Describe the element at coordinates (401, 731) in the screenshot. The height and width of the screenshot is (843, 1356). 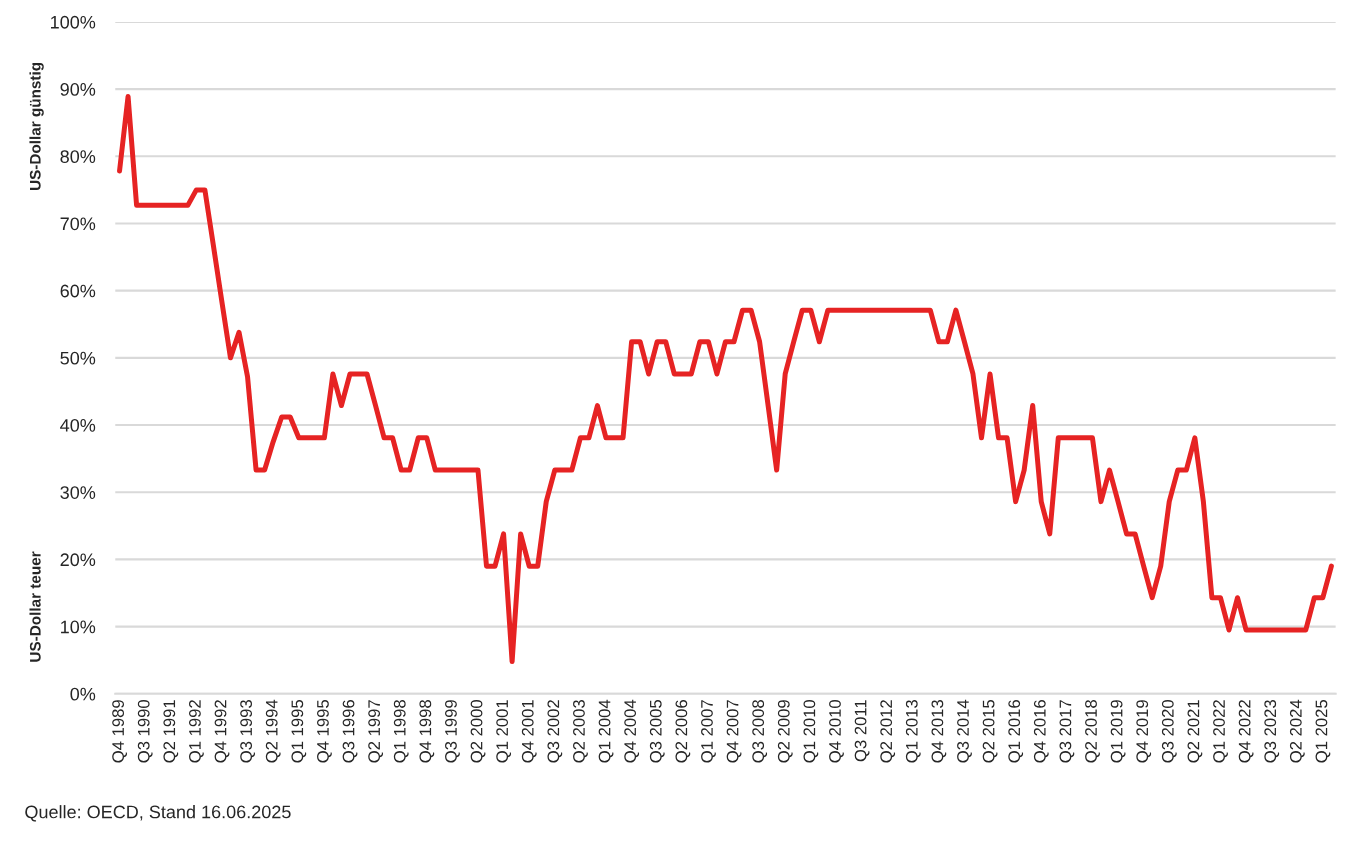
I see `x-tick-label: Q1 1998` at that location.